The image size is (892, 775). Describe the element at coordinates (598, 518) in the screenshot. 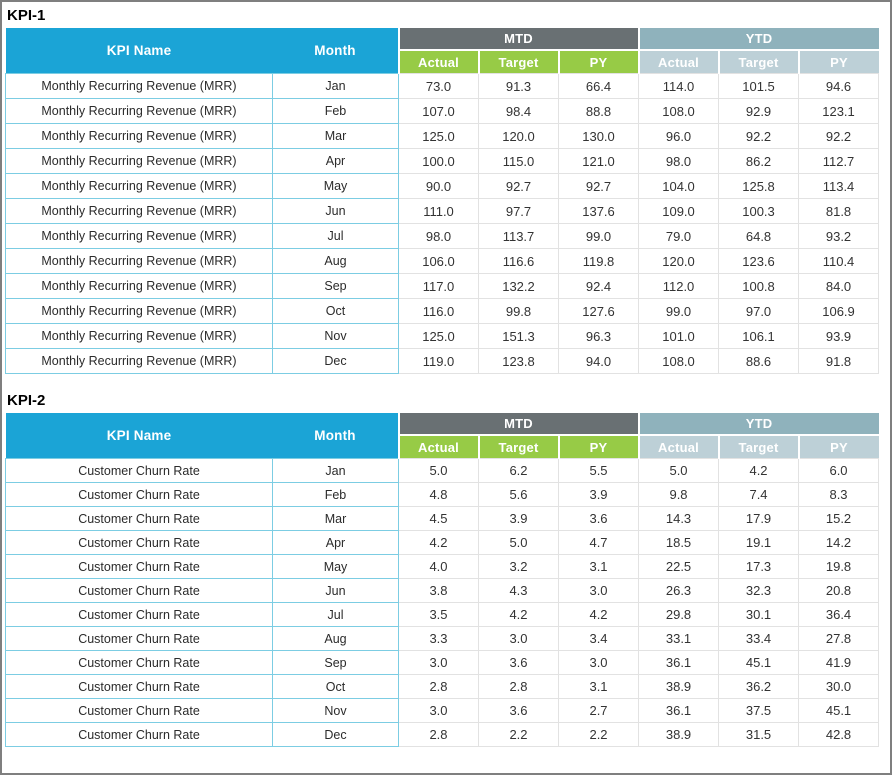

I see `mtd-py-cell: 3.6` at that location.